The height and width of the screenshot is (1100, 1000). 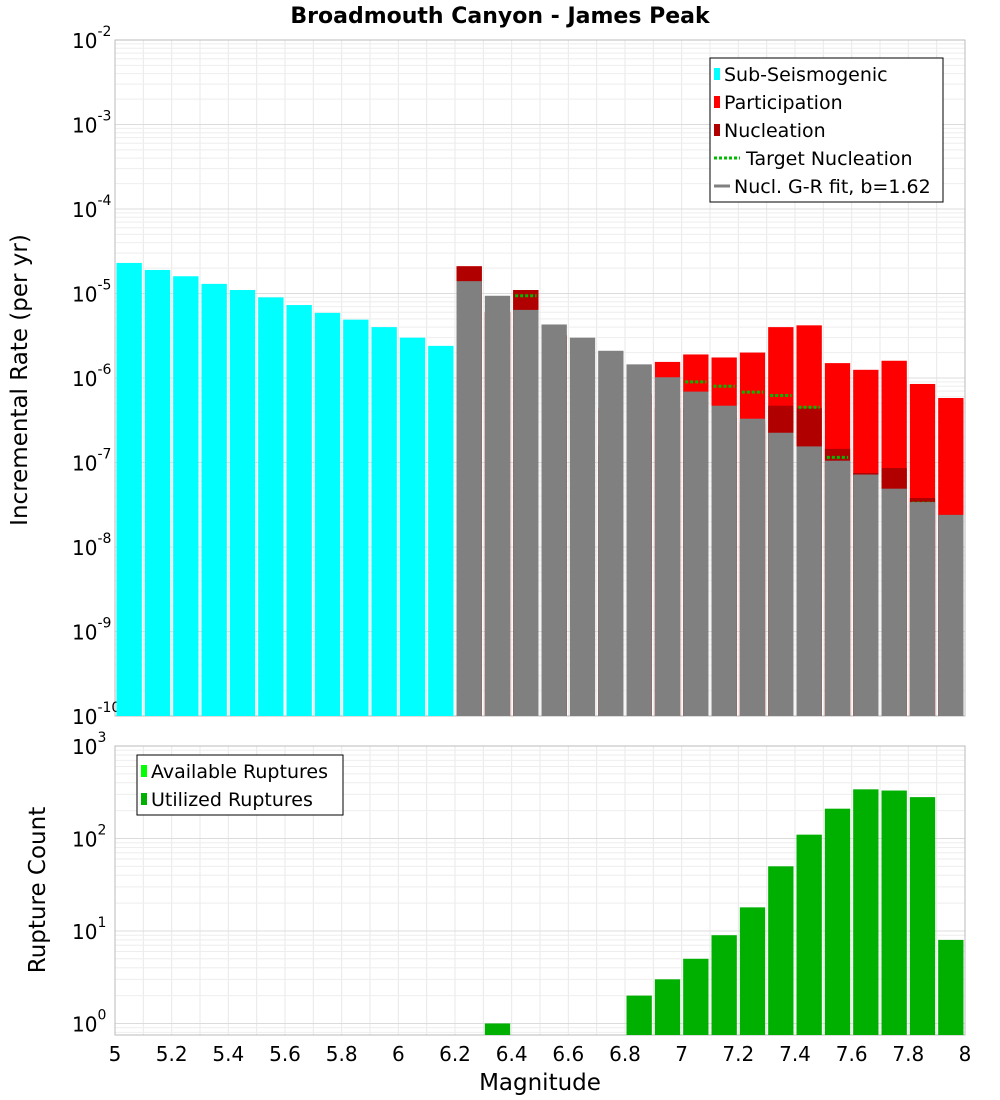 What do you see at coordinates (852, 1054) in the screenshot?
I see `x-tick-label: 7.6` at bounding box center [852, 1054].